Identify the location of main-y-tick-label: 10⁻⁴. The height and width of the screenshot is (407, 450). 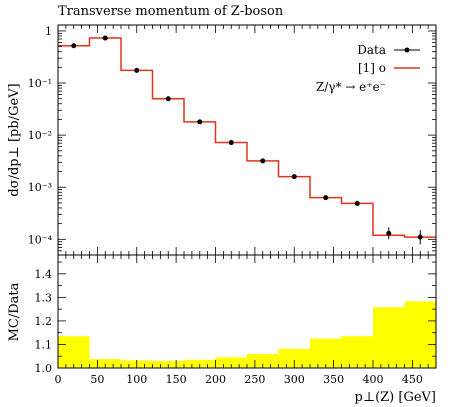
(40, 239).